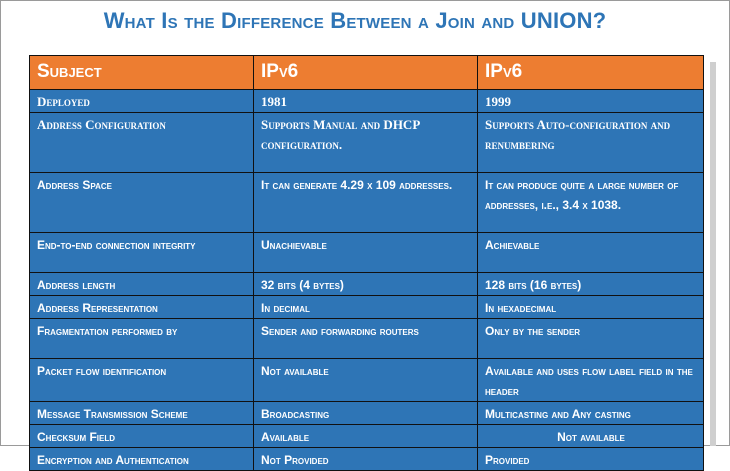  What do you see at coordinates (141, 380) in the screenshot?
I see `row-label: Packet flow identification` at bounding box center [141, 380].